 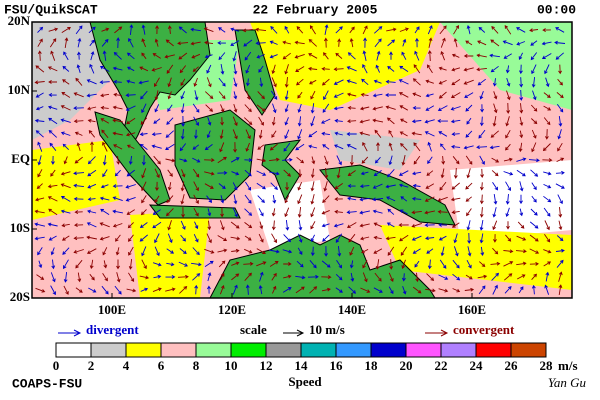 What do you see at coordinates (266, 365) in the screenshot?
I see `colorbar-tick-label: 12` at bounding box center [266, 365].